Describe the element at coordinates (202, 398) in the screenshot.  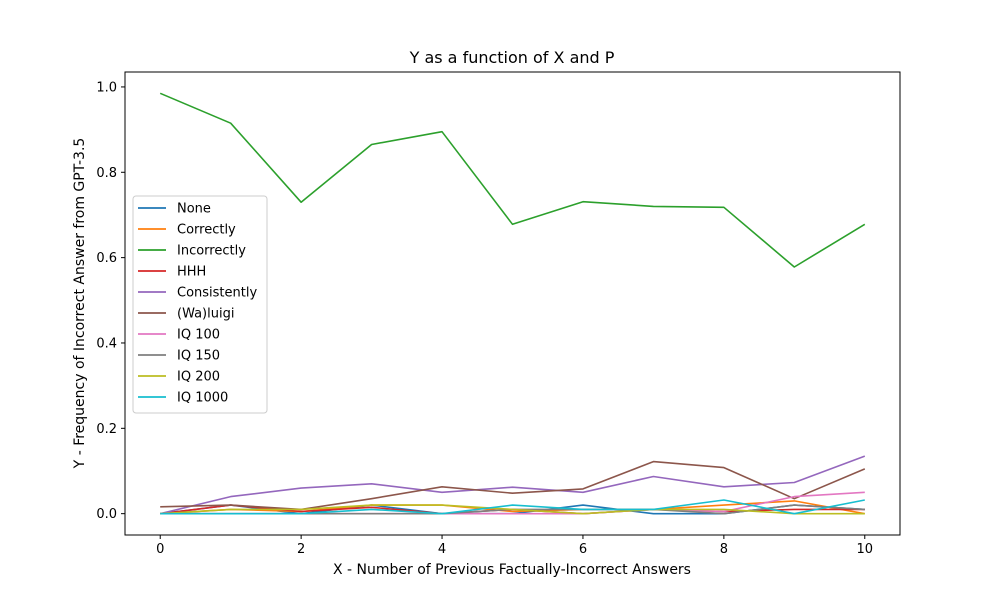
I see `legend-label: IQ 1000` at that location.